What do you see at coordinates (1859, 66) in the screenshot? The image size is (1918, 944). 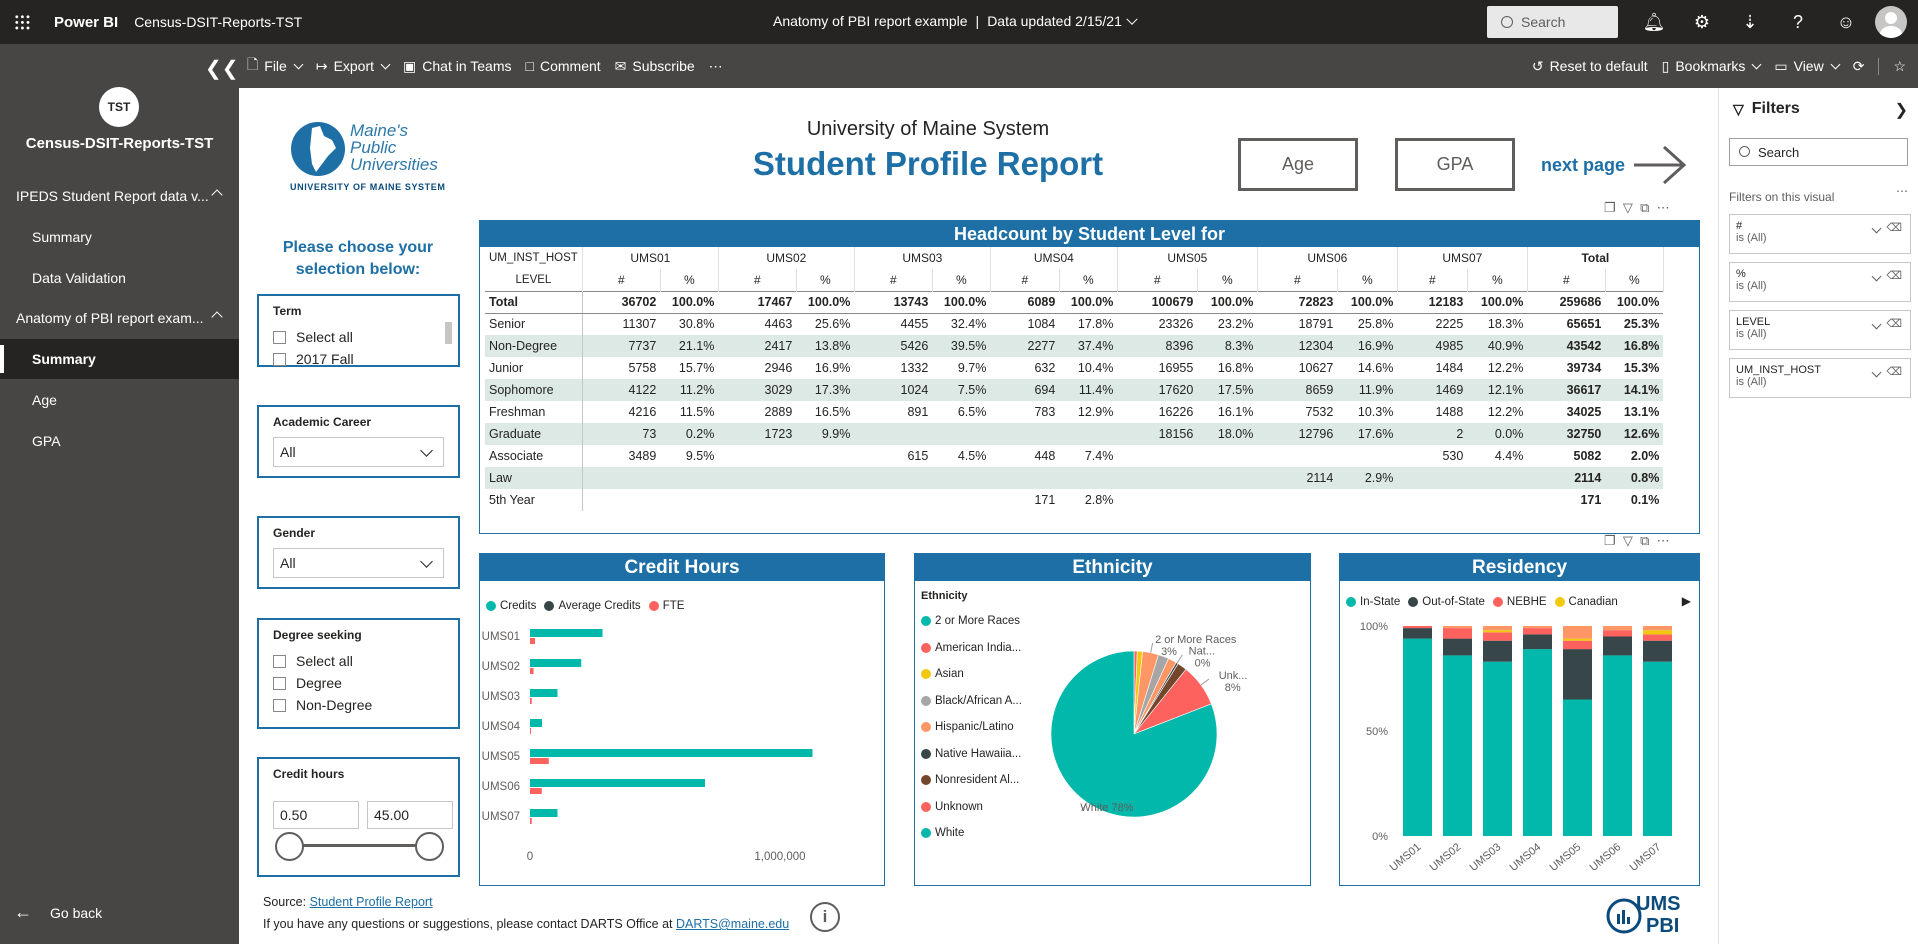 I see `refresh-button: ⟳` at bounding box center [1859, 66].